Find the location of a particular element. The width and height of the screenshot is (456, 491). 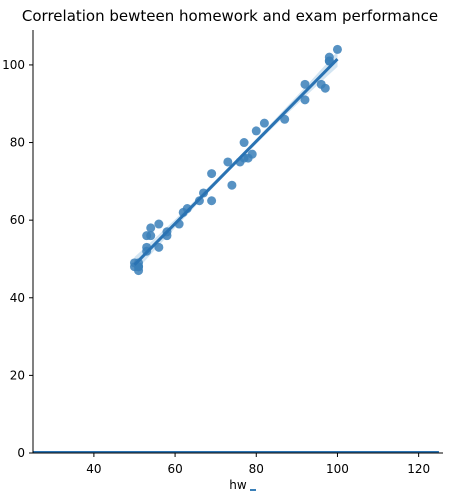

y-tick-label: 60 is located at coordinates (17, 220).